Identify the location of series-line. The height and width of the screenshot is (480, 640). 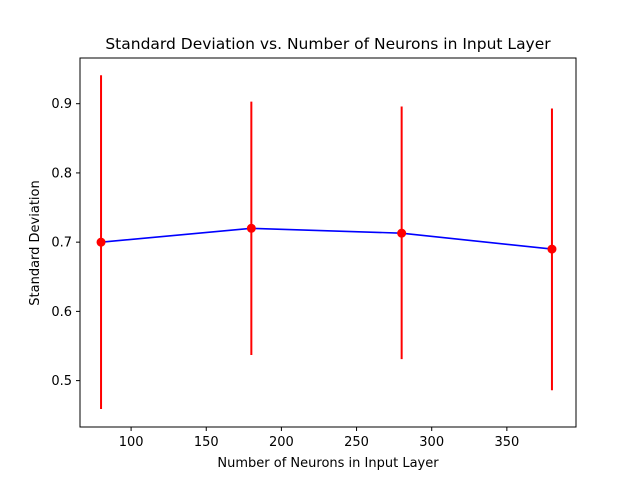
(326, 238).